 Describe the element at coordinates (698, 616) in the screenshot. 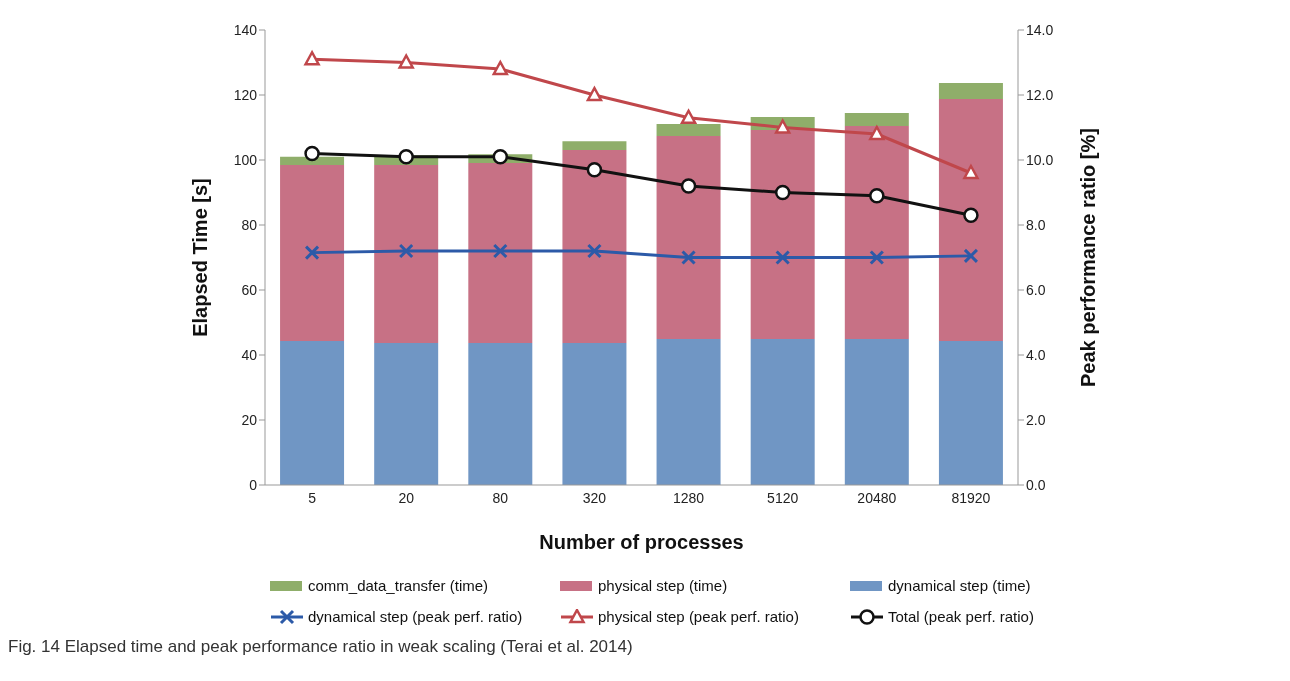

I see `legend-label: physical step (peak perf. ratio)` at that location.